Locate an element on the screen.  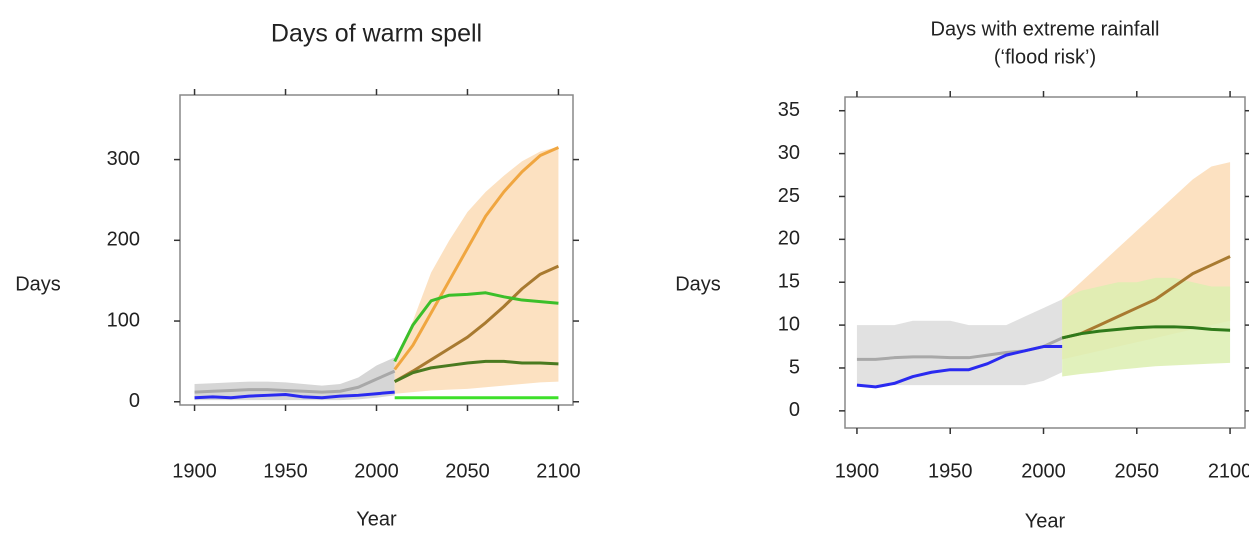
y-tick-label: 10 is located at coordinates (789, 324).